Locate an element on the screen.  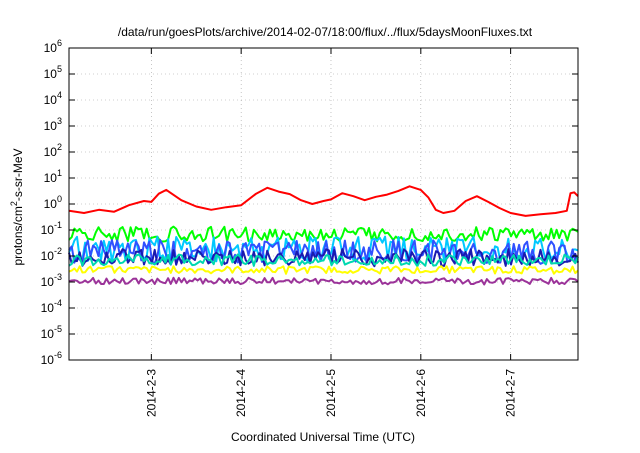
y-tick-label: 10⁻⁵ is located at coordinates (51, 332).